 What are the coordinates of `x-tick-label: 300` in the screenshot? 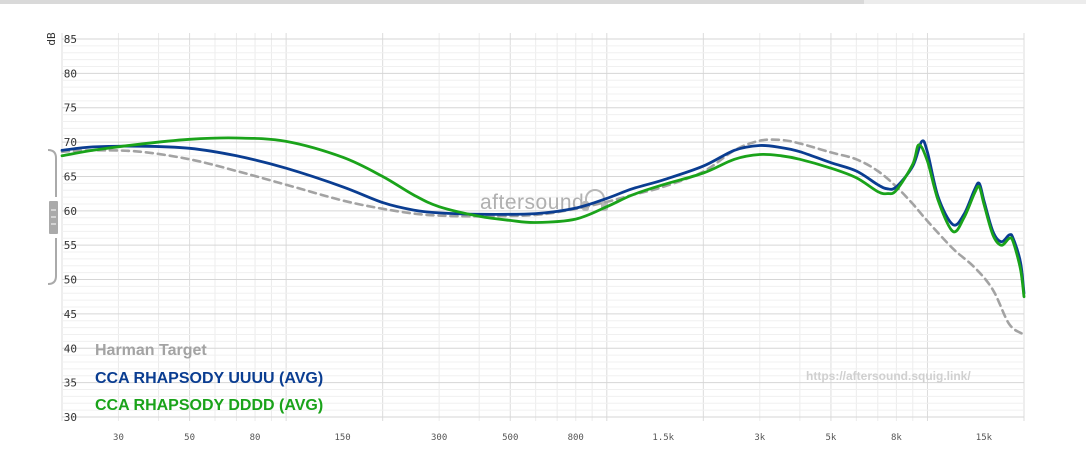 It's located at (439, 438).